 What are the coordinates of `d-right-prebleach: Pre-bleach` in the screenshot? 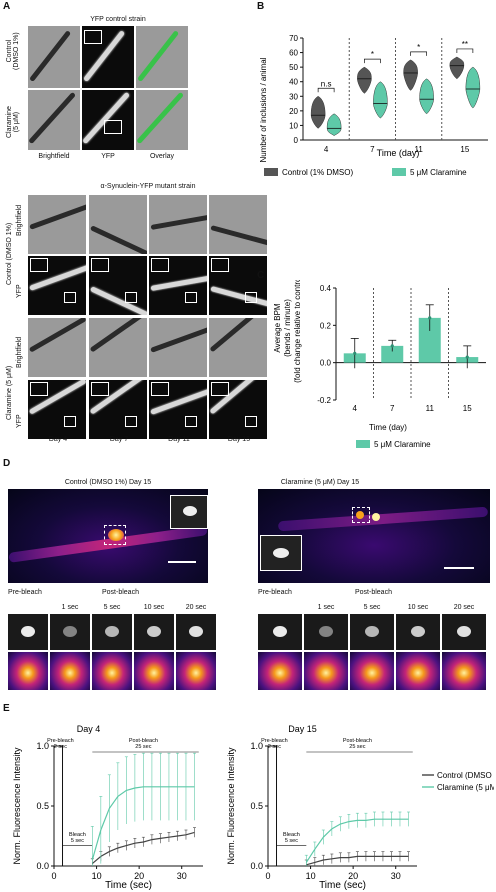 It's located at (275, 592).